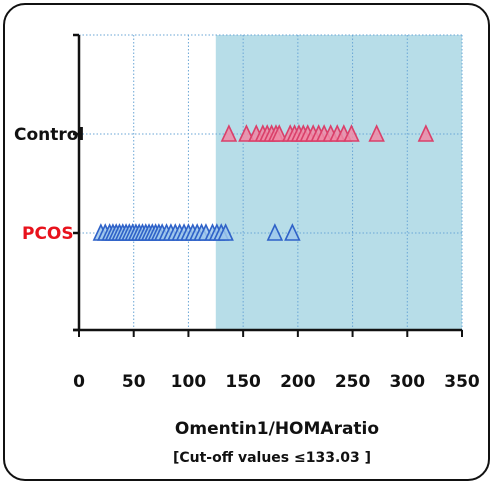  I want to click on category-label-pcos: PCOS, so click(48, 234).